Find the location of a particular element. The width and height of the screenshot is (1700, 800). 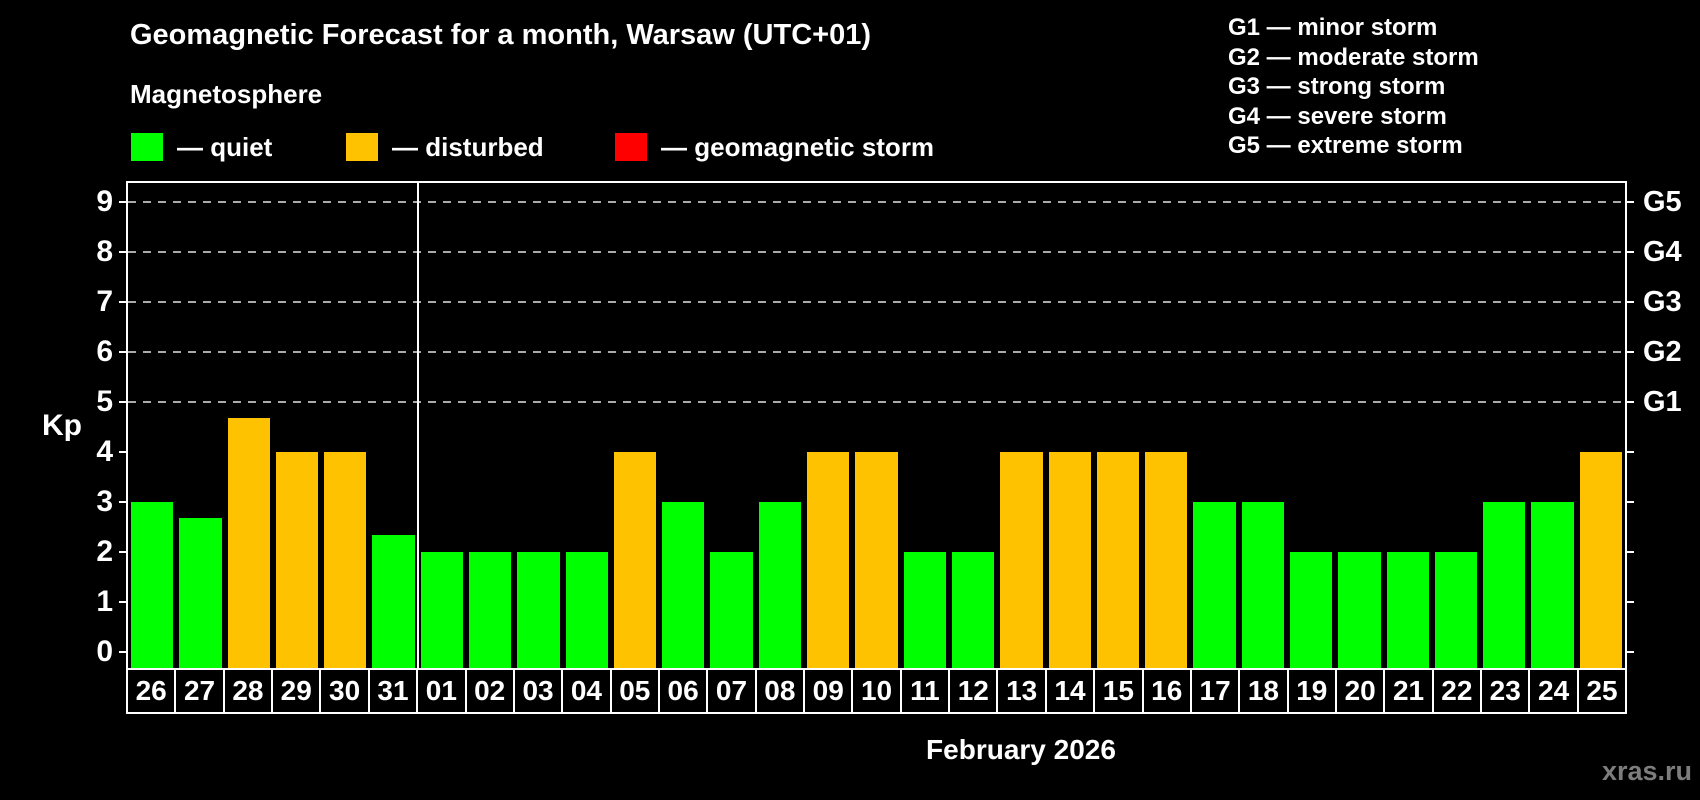

legend-label-quiet: — quiet is located at coordinates (225, 146).